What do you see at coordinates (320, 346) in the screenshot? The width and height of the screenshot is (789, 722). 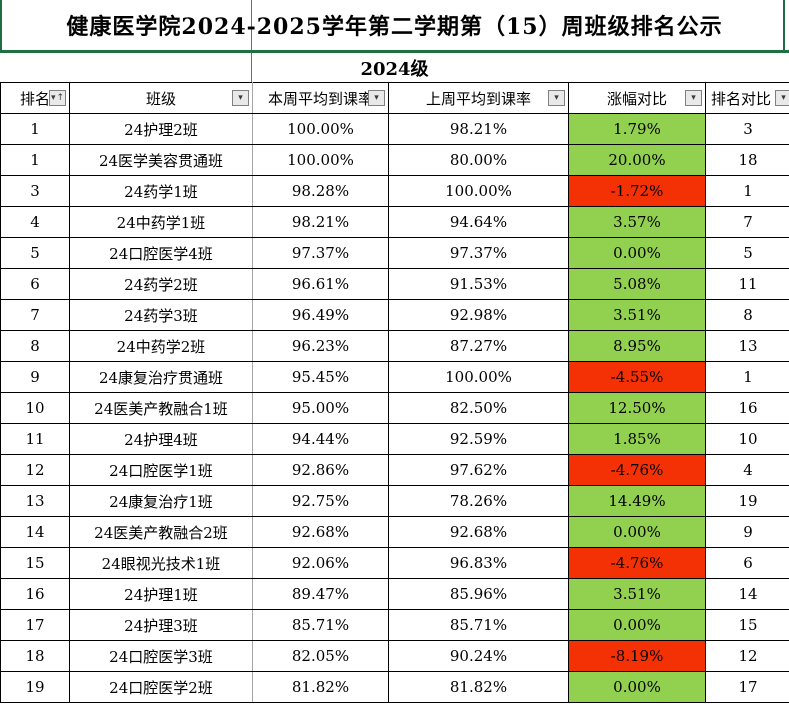 I see `this-week-rate-cell: 96.23%` at bounding box center [320, 346].